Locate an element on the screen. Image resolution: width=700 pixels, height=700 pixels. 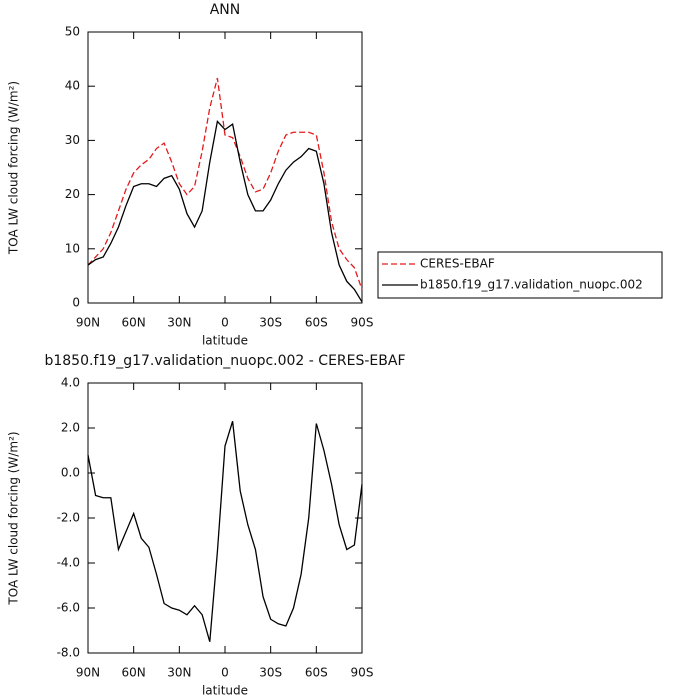
y-tick-label: 50 is located at coordinates (72, 32).